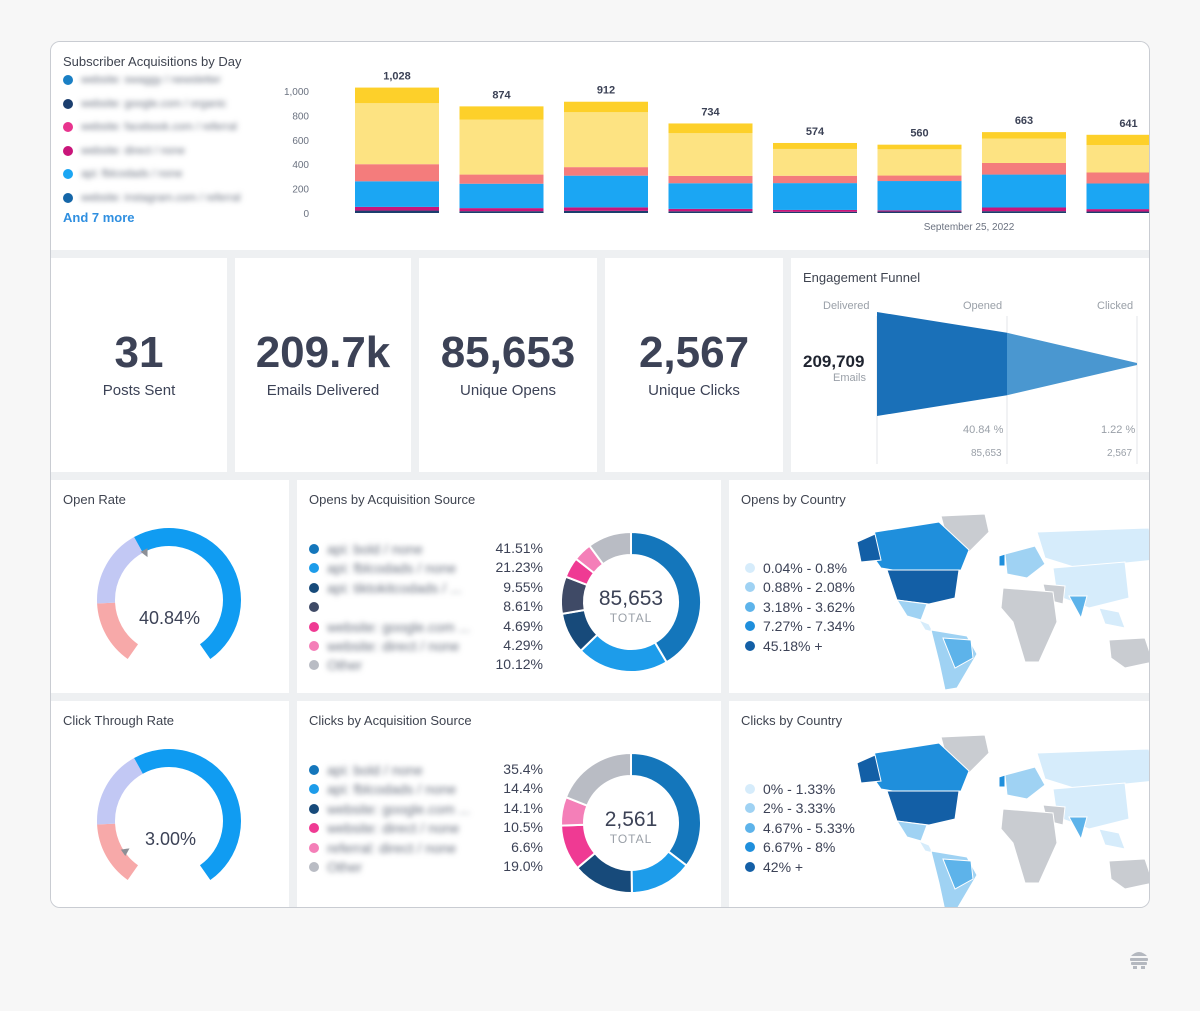  I want to click on source-item: referral: direct / none, so click(382, 848).